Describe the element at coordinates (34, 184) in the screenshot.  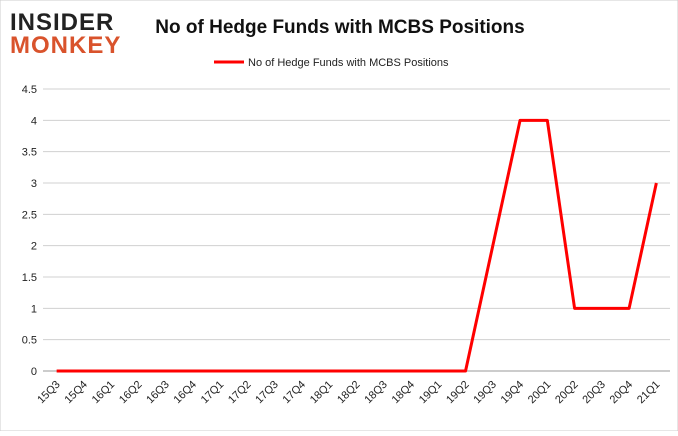
I see `y-tick-label: 3` at that location.